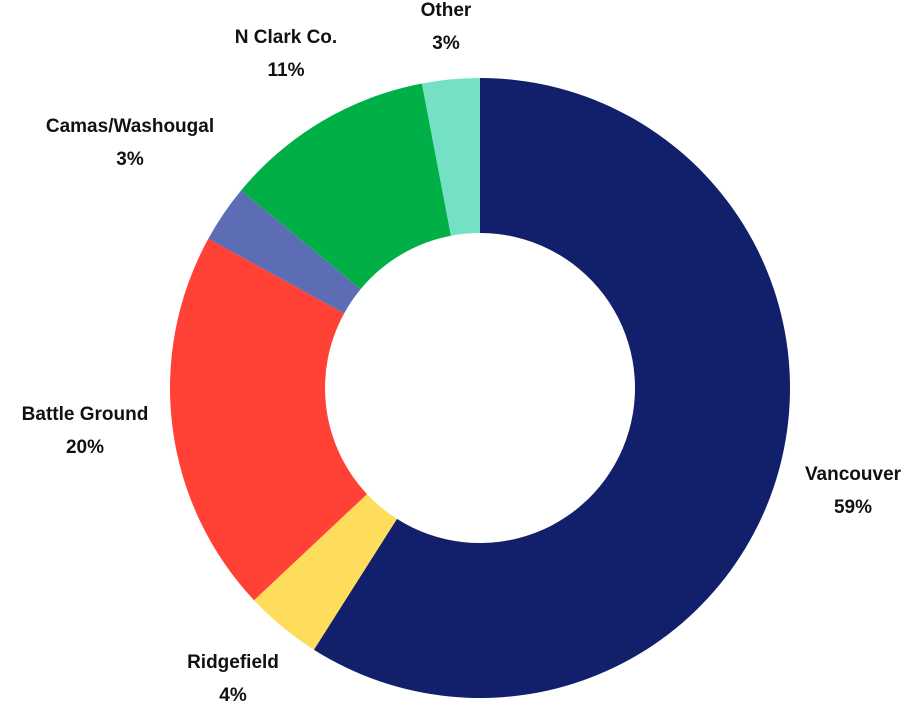 This screenshot has height=710, width=918. Describe the element at coordinates (130, 159) in the screenshot. I see `slice-value-camas-washougal: 3%` at that location.